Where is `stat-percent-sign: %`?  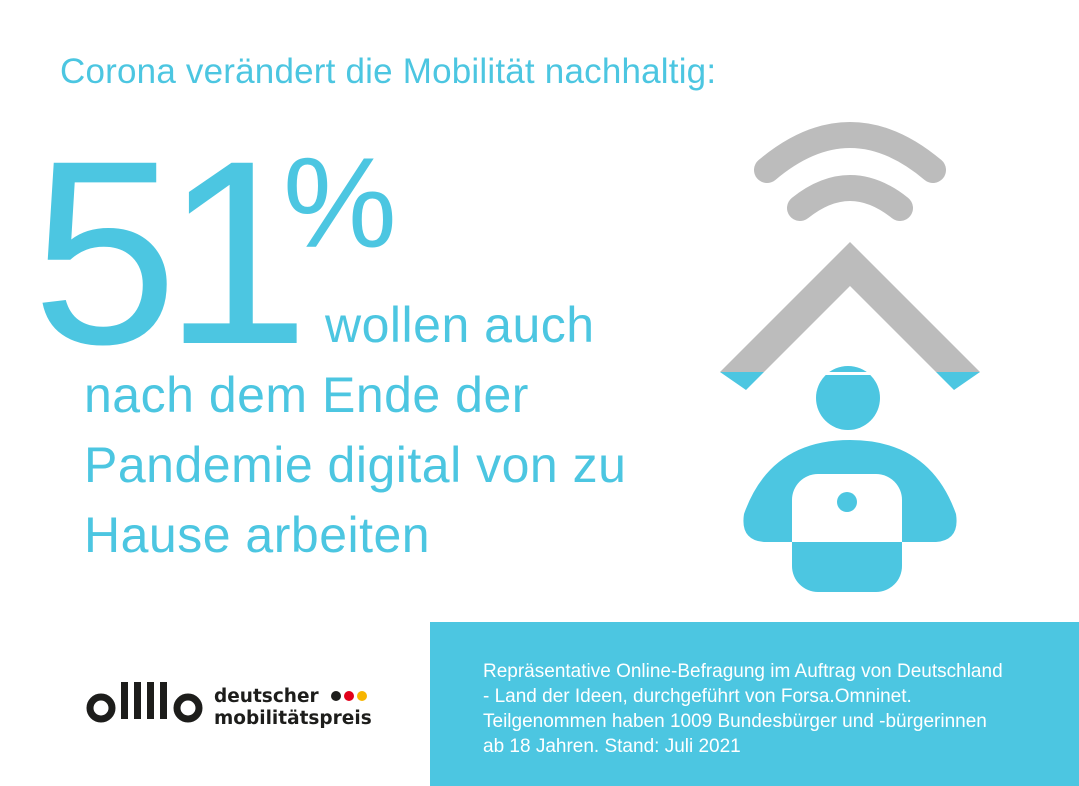
stat-percent-sign: % is located at coordinates (340, 203).